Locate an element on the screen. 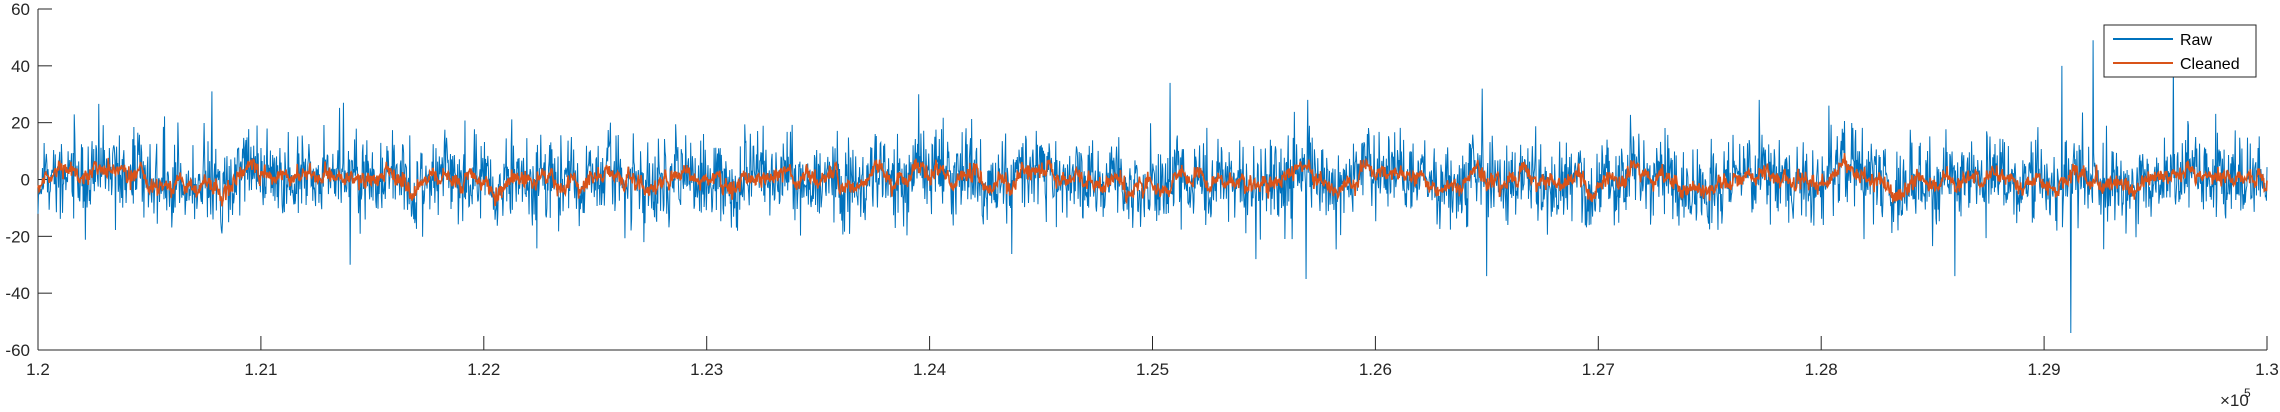 Image resolution: width=2280 pixels, height=412 pixels. y-ticks: 60 40 20 0 -20 -40 -60 is located at coordinates (28, 180).